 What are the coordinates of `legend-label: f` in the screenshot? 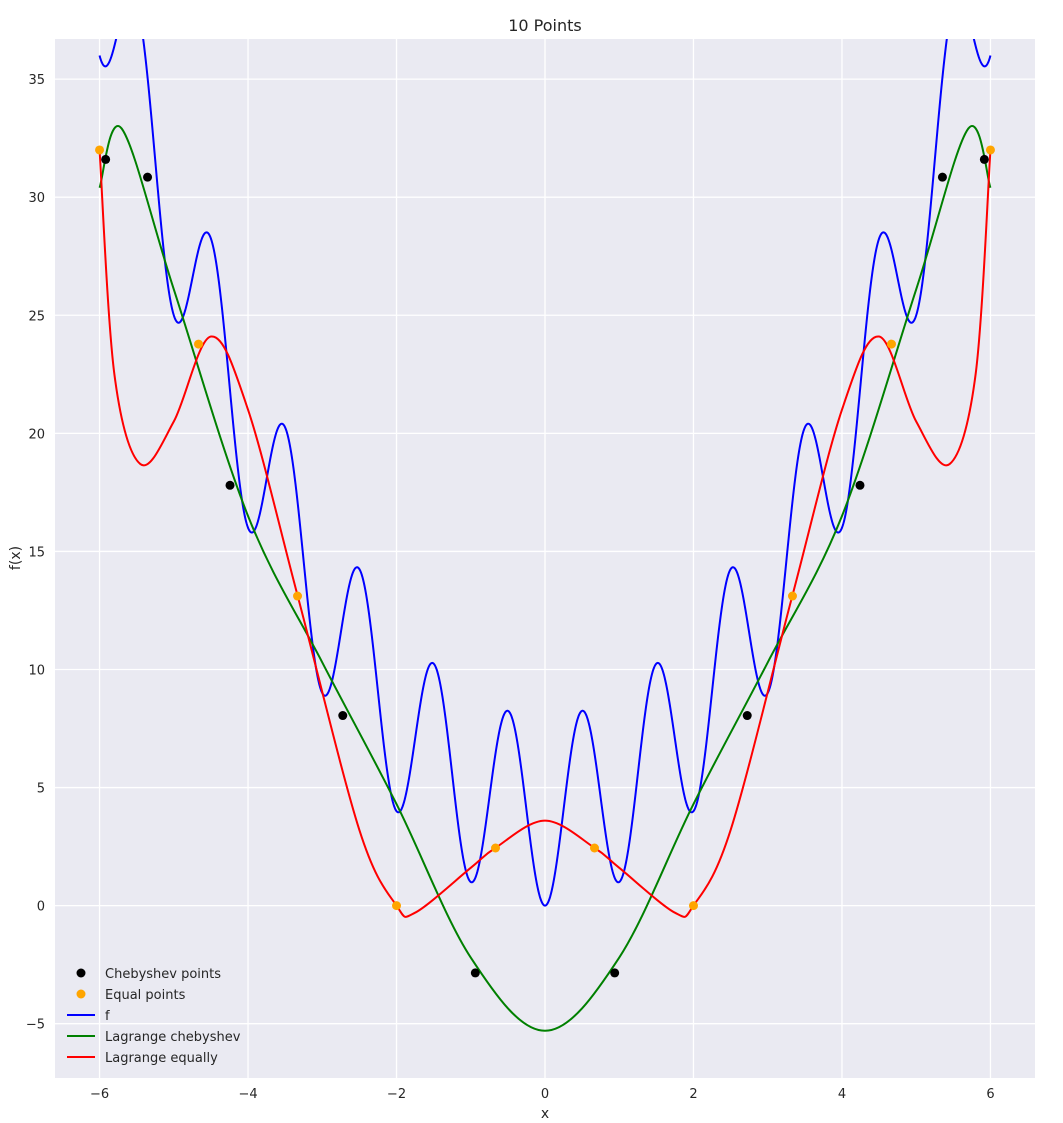 It's located at (107, 1016).